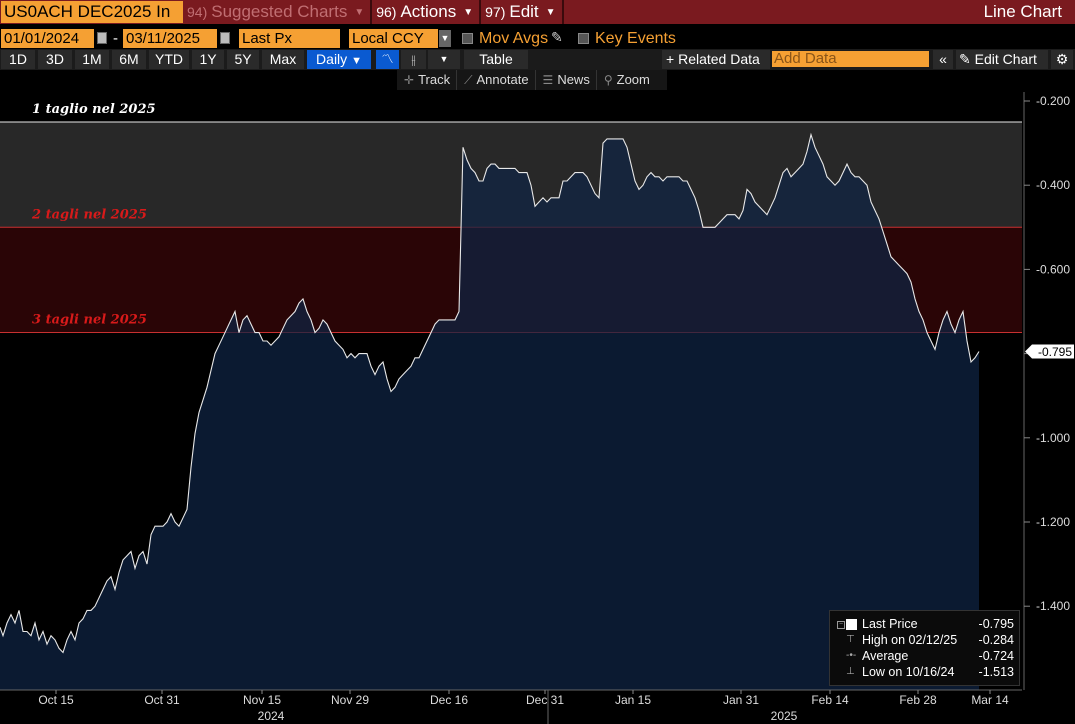 This screenshot has height=724, width=1075. I want to click on chart-tools-bar: ✛ Track ⟋ Annotate ☰ News ⚲ Zoom, so click(532, 80).